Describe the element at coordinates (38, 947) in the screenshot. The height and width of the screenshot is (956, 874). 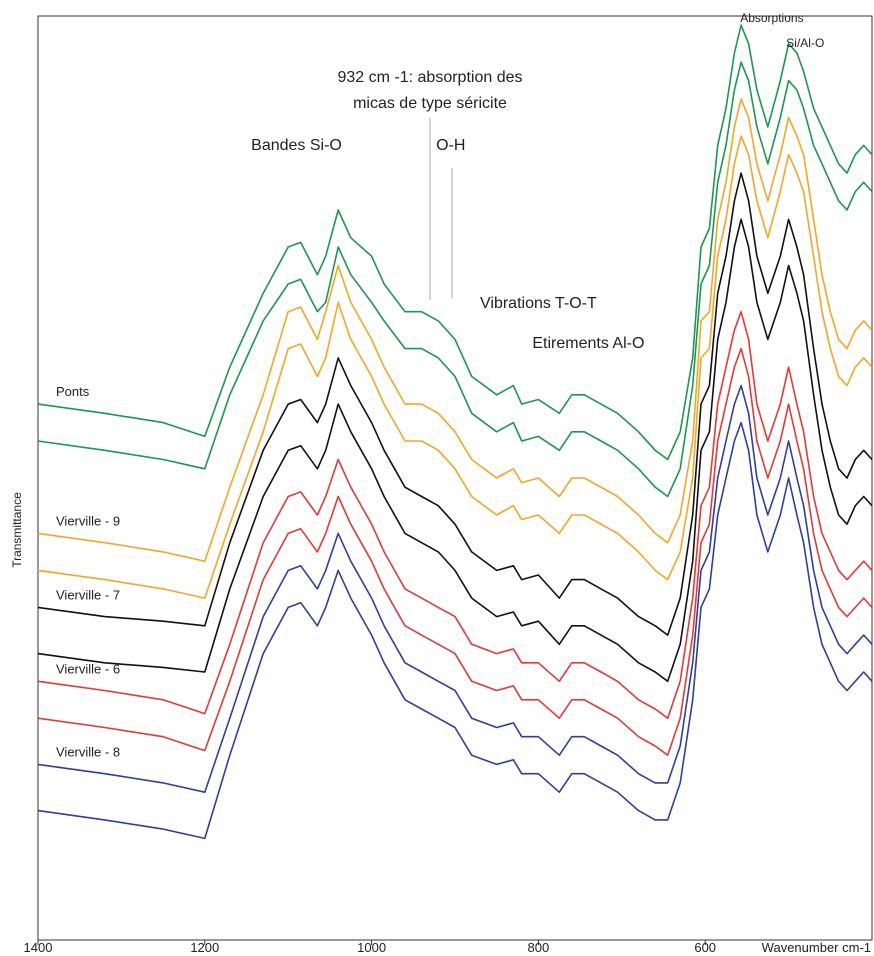
I see `x-tick-label-1: 1400` at that location.